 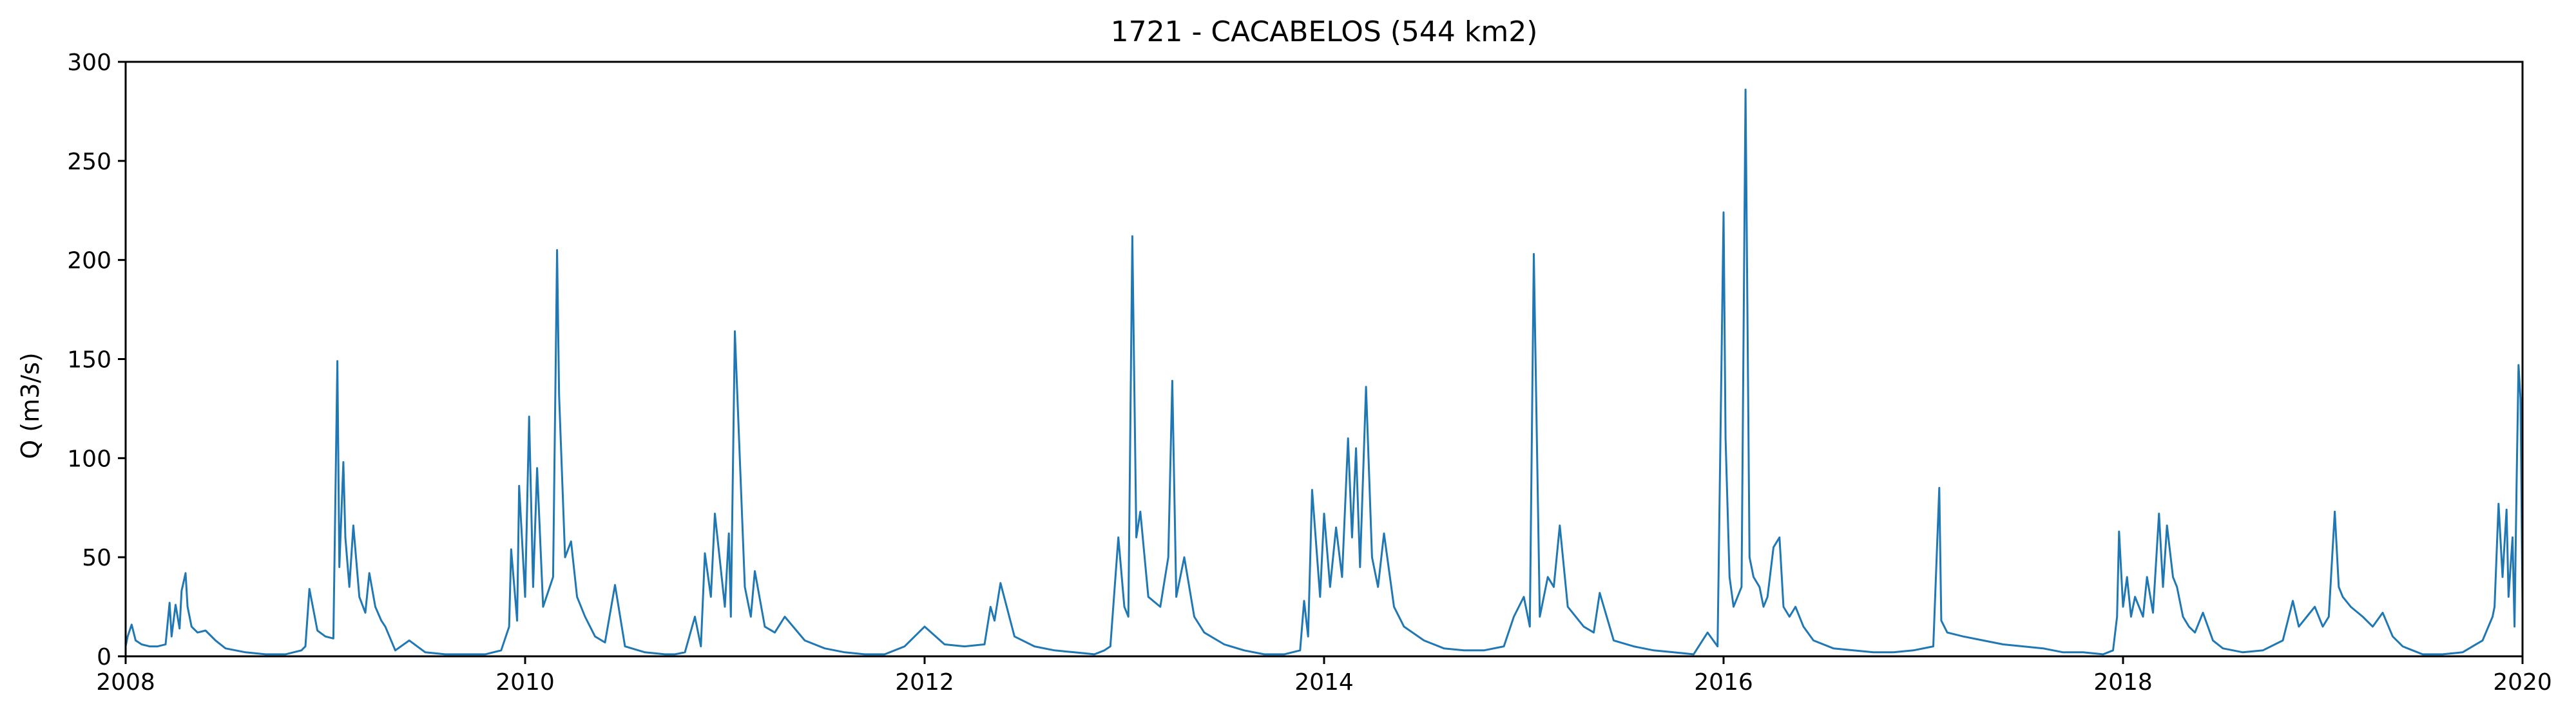 I want to click on x-tick-label: 2018, so click(x=2123, y=682).